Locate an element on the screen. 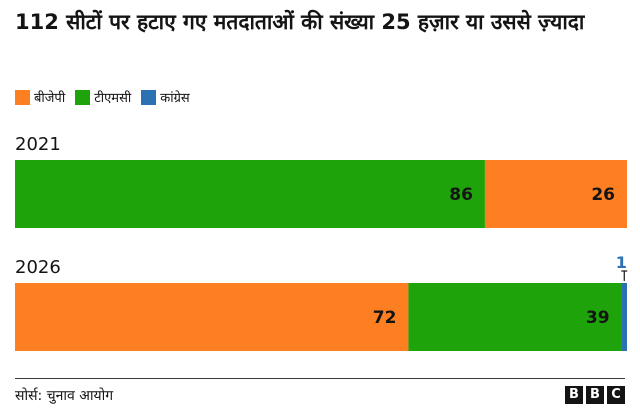  legend-swatch-congress is located at coordinates (149, 97).